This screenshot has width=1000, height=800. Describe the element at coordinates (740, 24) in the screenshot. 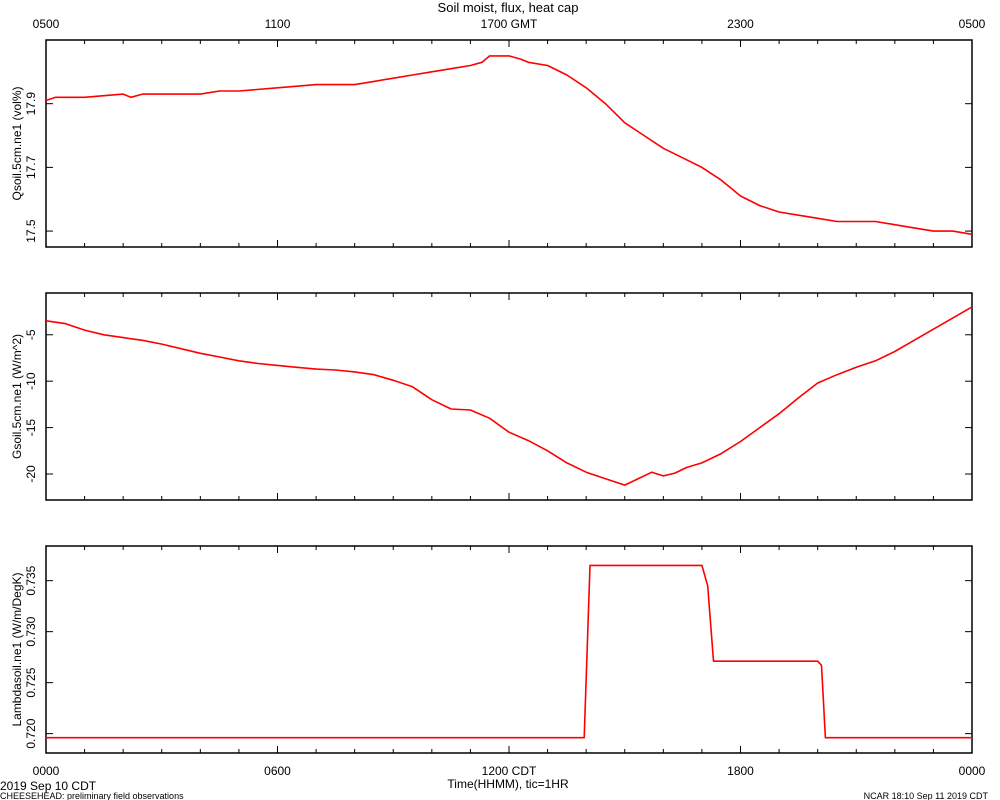

I see `top-tick-label: 2300` at that location.